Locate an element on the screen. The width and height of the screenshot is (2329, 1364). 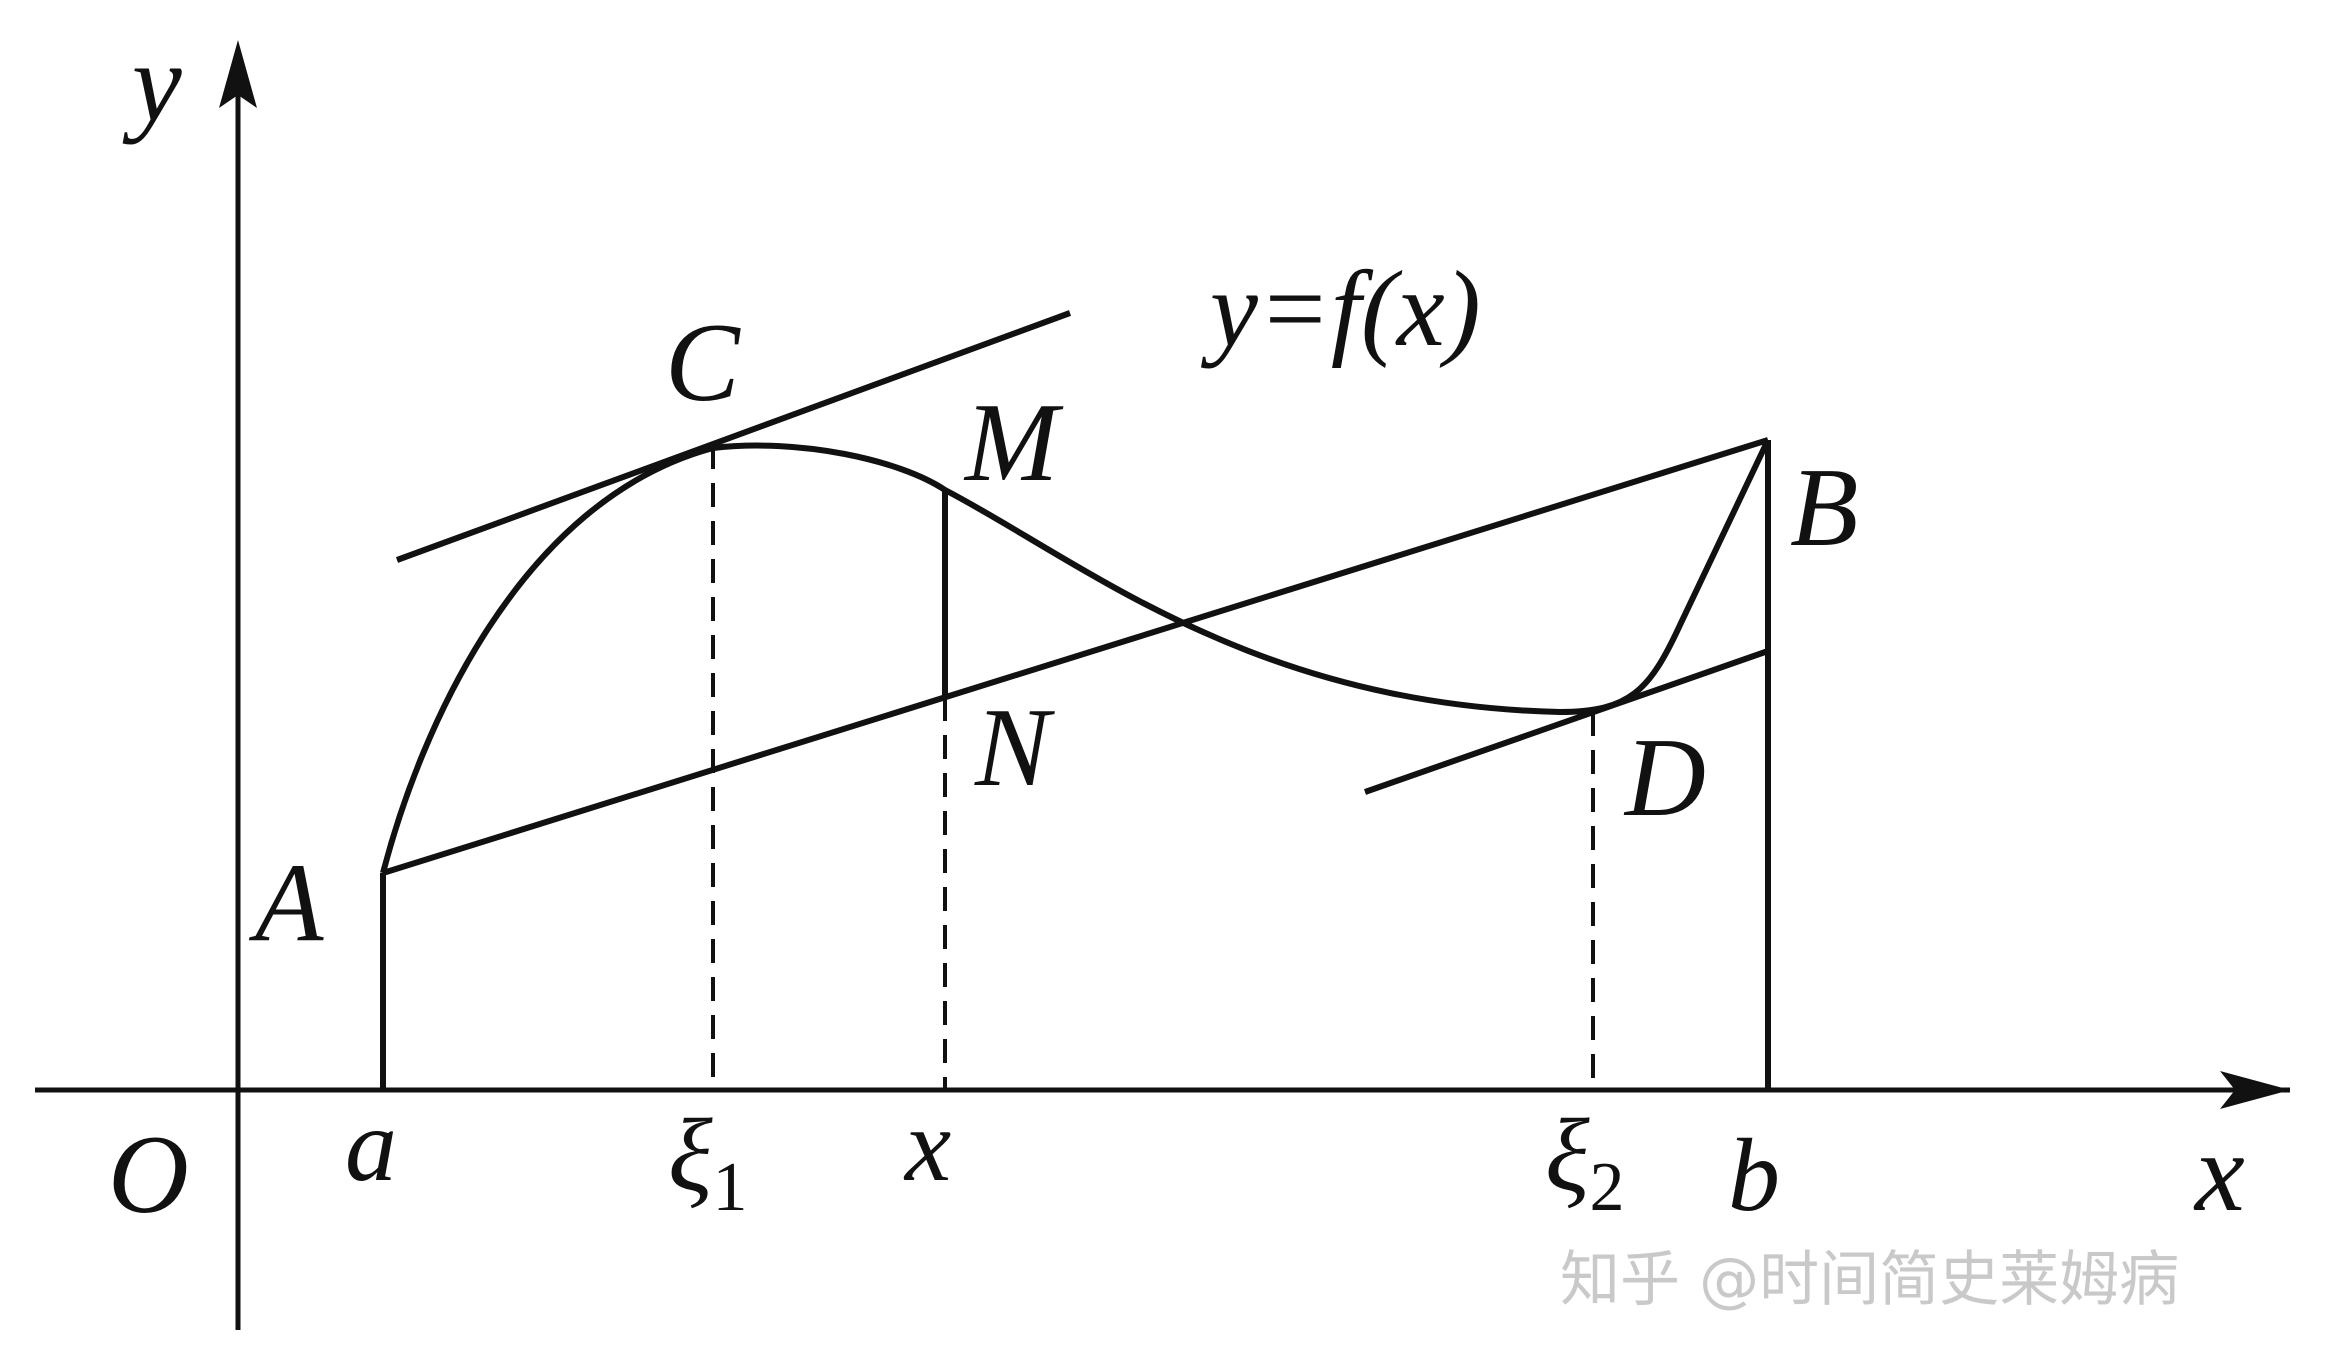
tick-label-xi1-base: ξ is located at coordinates (690, 1155).